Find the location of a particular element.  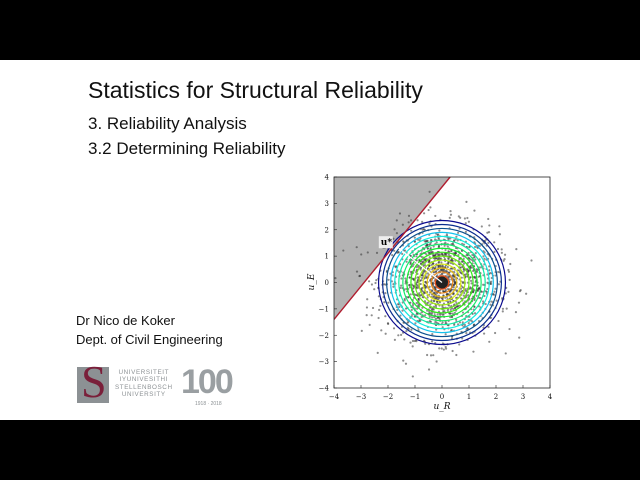

section-heading: 3. Reliability Analysis is located at coordinates (167, 123).